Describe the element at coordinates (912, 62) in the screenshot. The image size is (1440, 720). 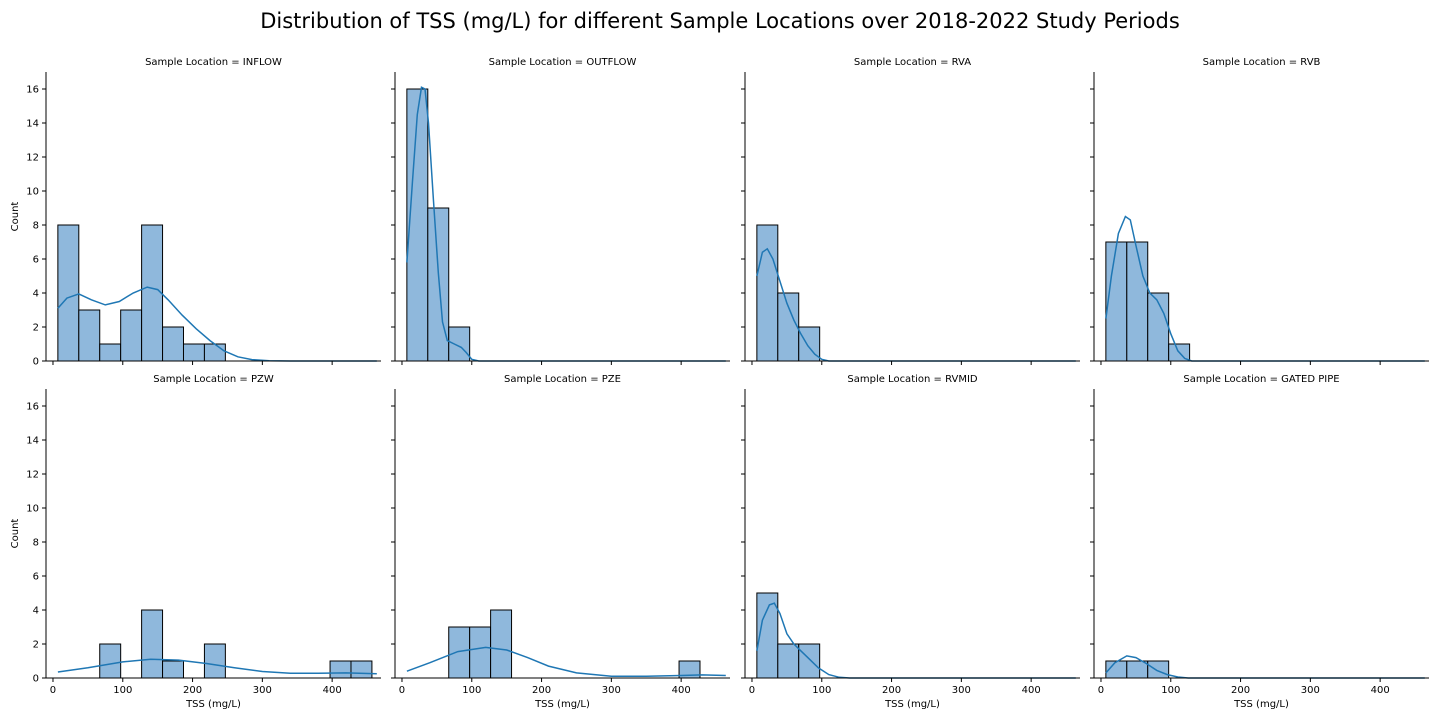
I see `panel-title: Sample Location = RVA` at that location.